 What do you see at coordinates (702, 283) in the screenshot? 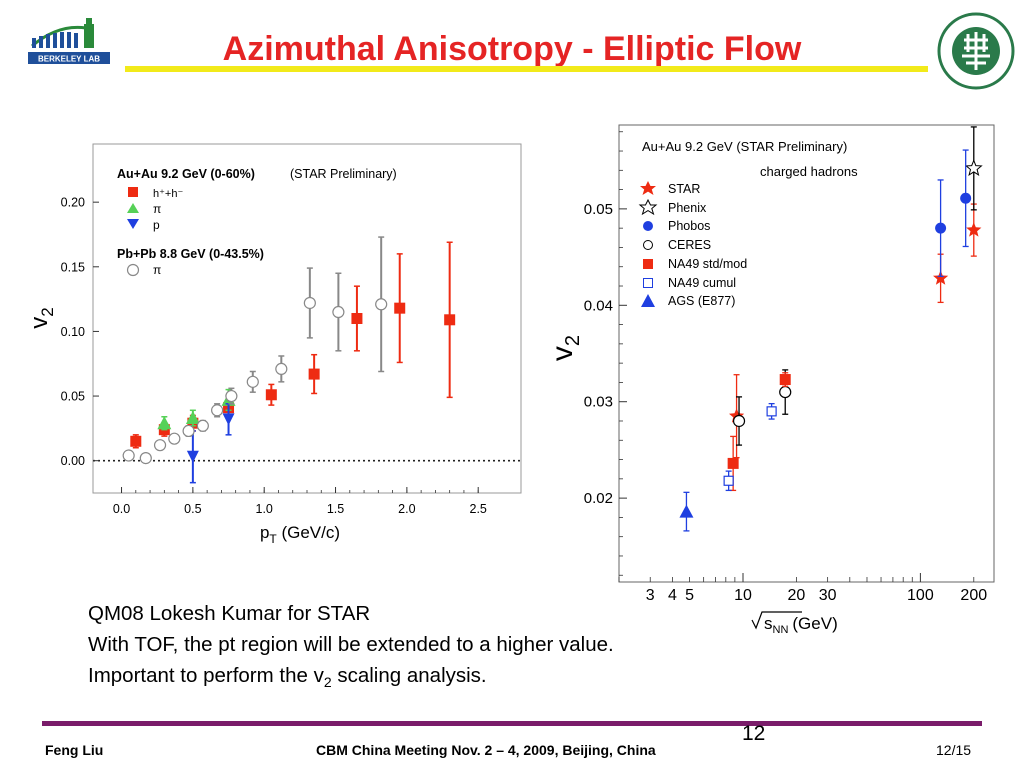
I see `legend-entry-na49-cumul: NA49 cumul` at bounding box center [702, 283].